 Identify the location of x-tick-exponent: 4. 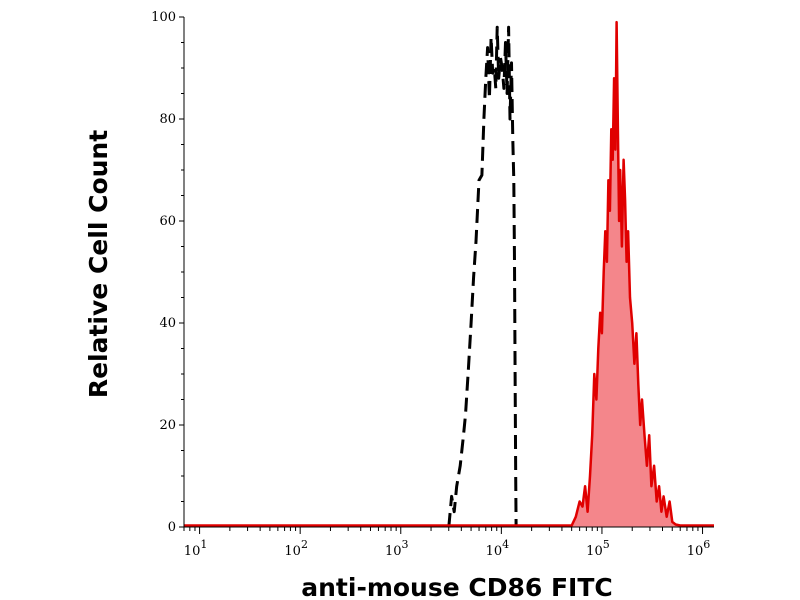
(505, 544).